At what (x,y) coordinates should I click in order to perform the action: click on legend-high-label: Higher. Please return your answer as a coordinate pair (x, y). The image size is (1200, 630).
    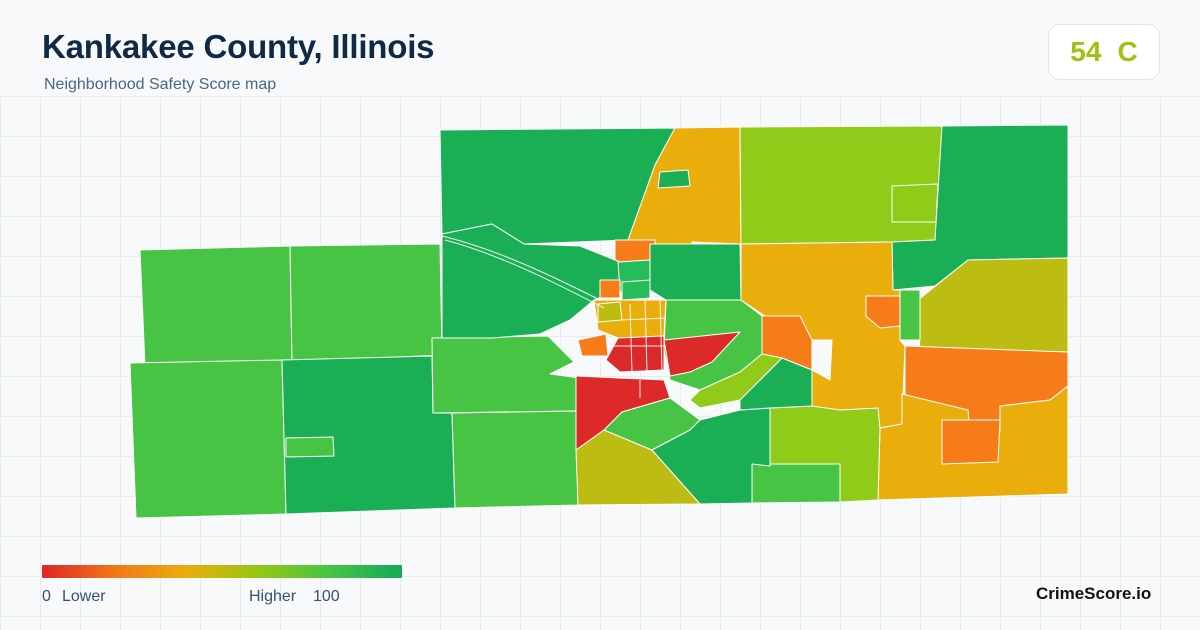
    Looking at the image, I should click on (273, 596).